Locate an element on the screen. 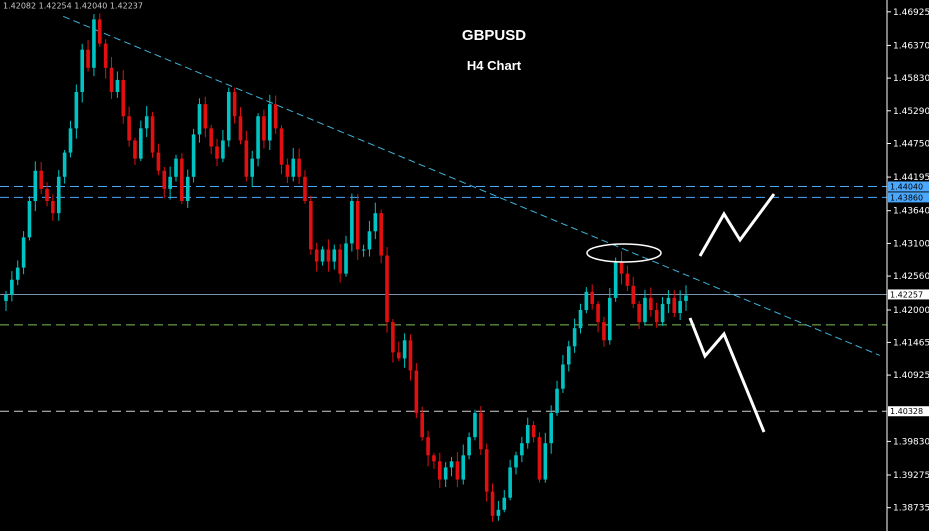 The image size is (929, 531). current-price-label: 1.42257 is located at coordinates (906, 294).